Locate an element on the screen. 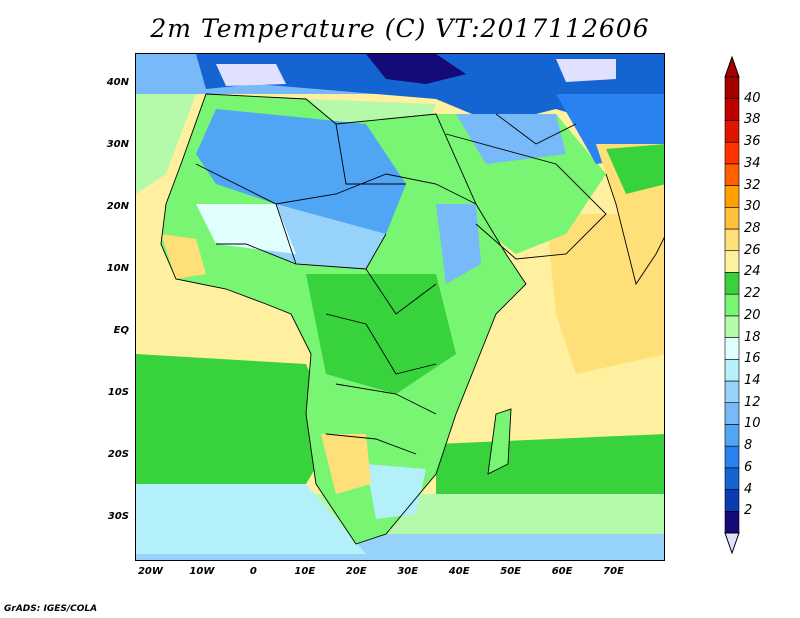 The image size is (800, 618). lat-tick-label: 30N is located at coordinates (117, 144).